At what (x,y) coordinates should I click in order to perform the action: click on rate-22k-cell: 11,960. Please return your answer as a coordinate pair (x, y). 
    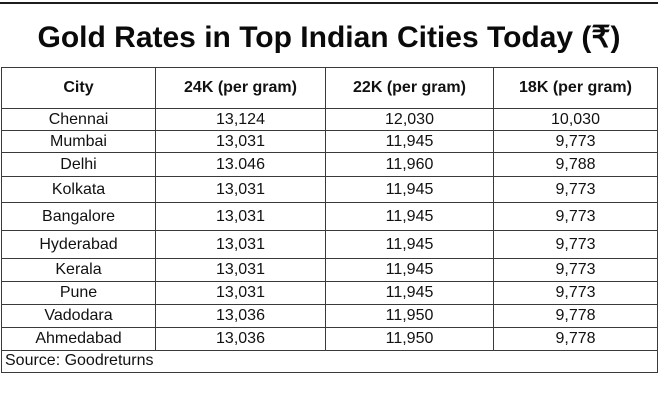
    Looking at the image, I should click on (409, 164).